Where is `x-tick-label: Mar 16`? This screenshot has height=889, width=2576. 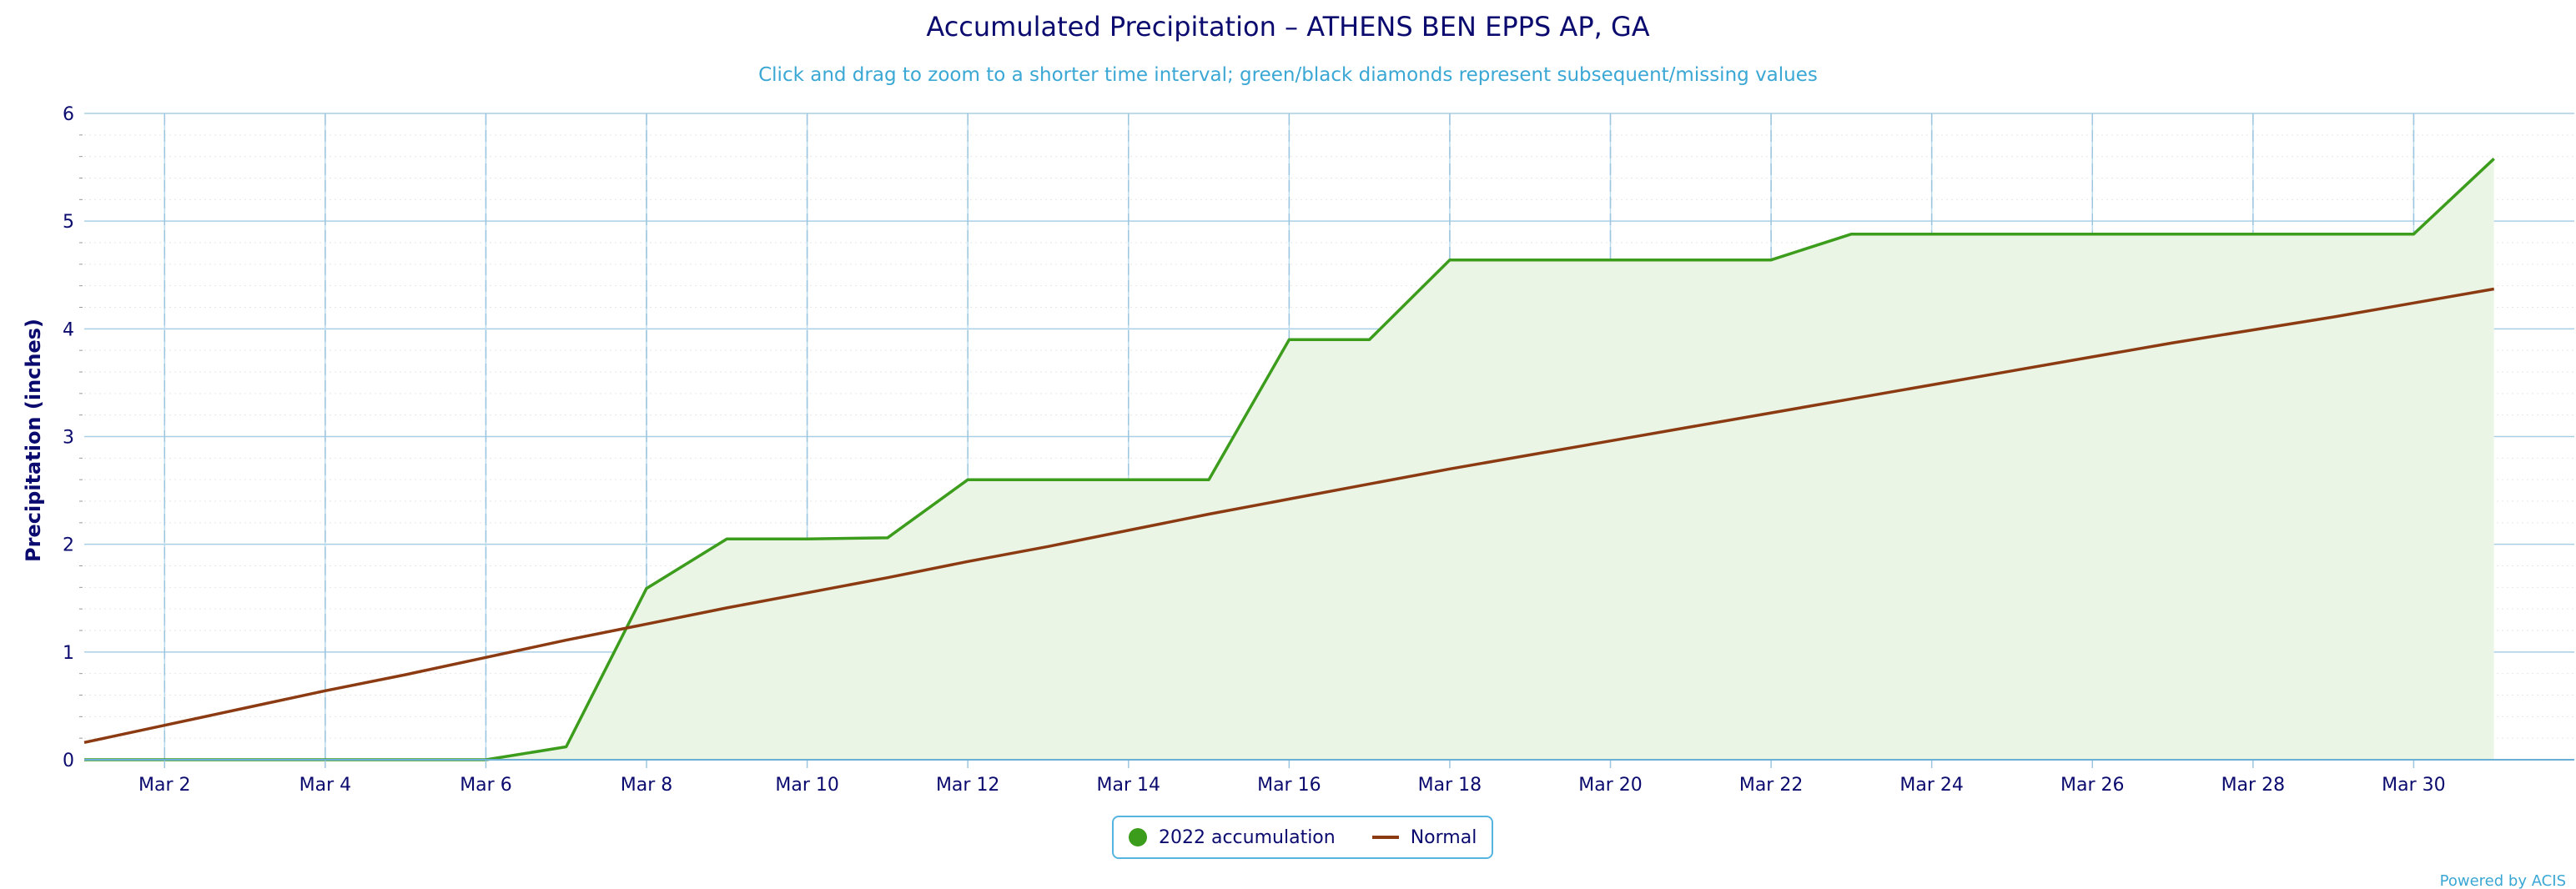 x-tick-label: Mar 16 is located at coordinates (1289, 785).